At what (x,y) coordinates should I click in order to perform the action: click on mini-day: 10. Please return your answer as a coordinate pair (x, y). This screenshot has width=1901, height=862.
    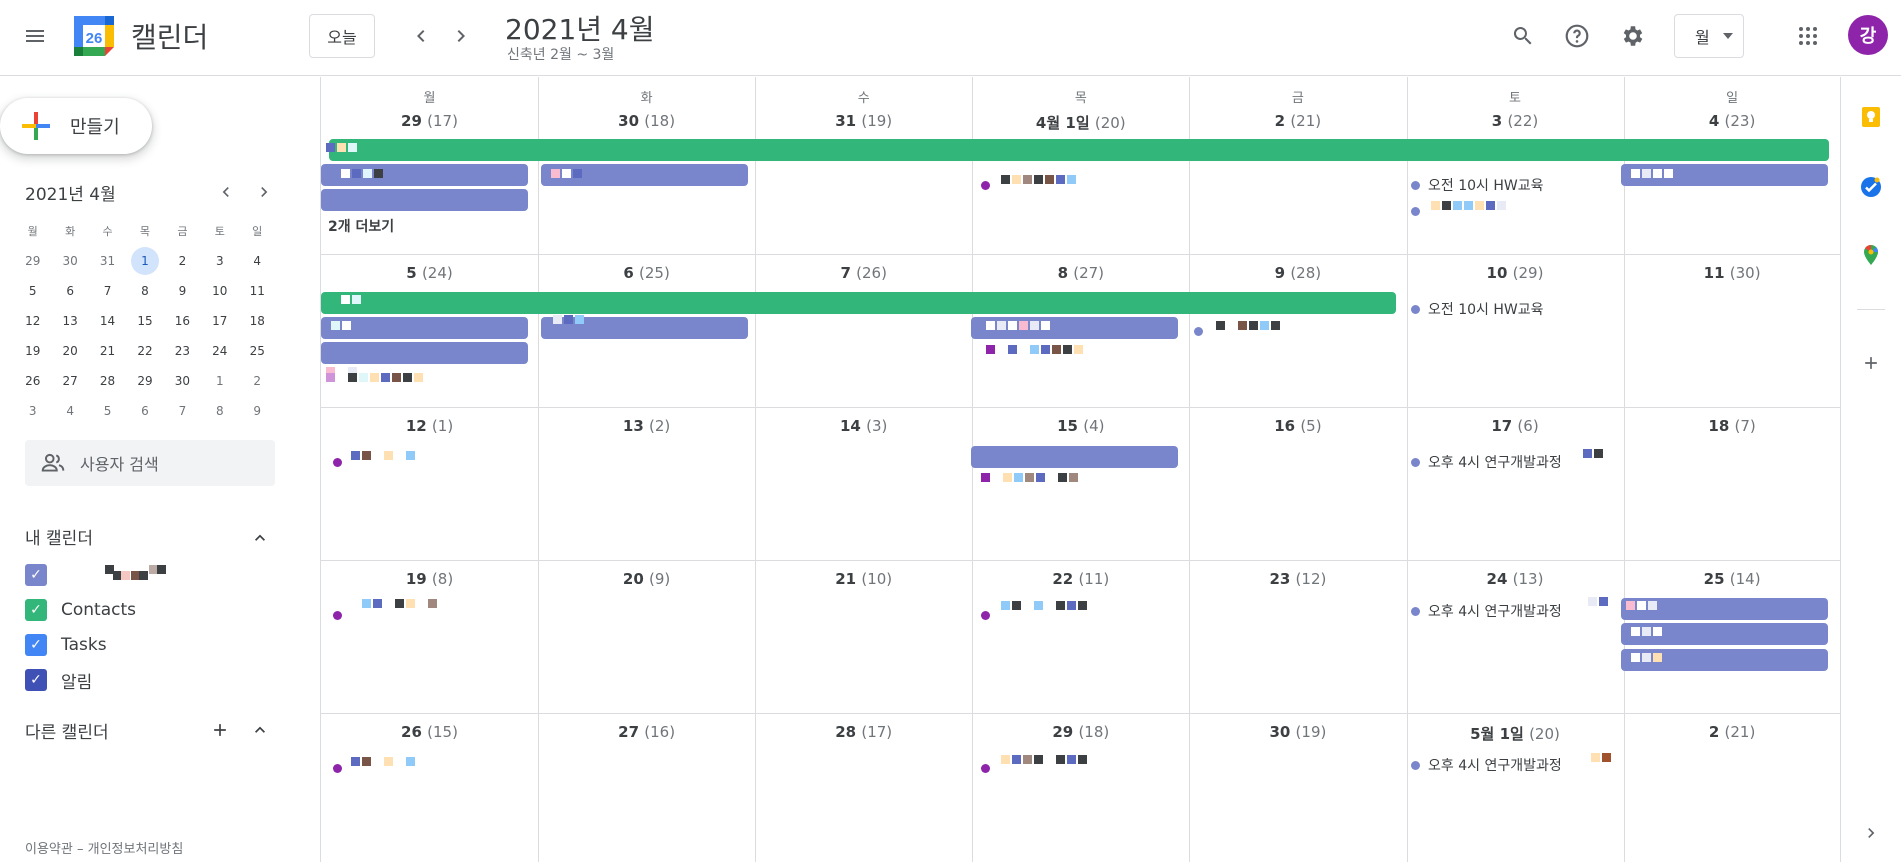
    Looking at the image, I should click on (220, 291).